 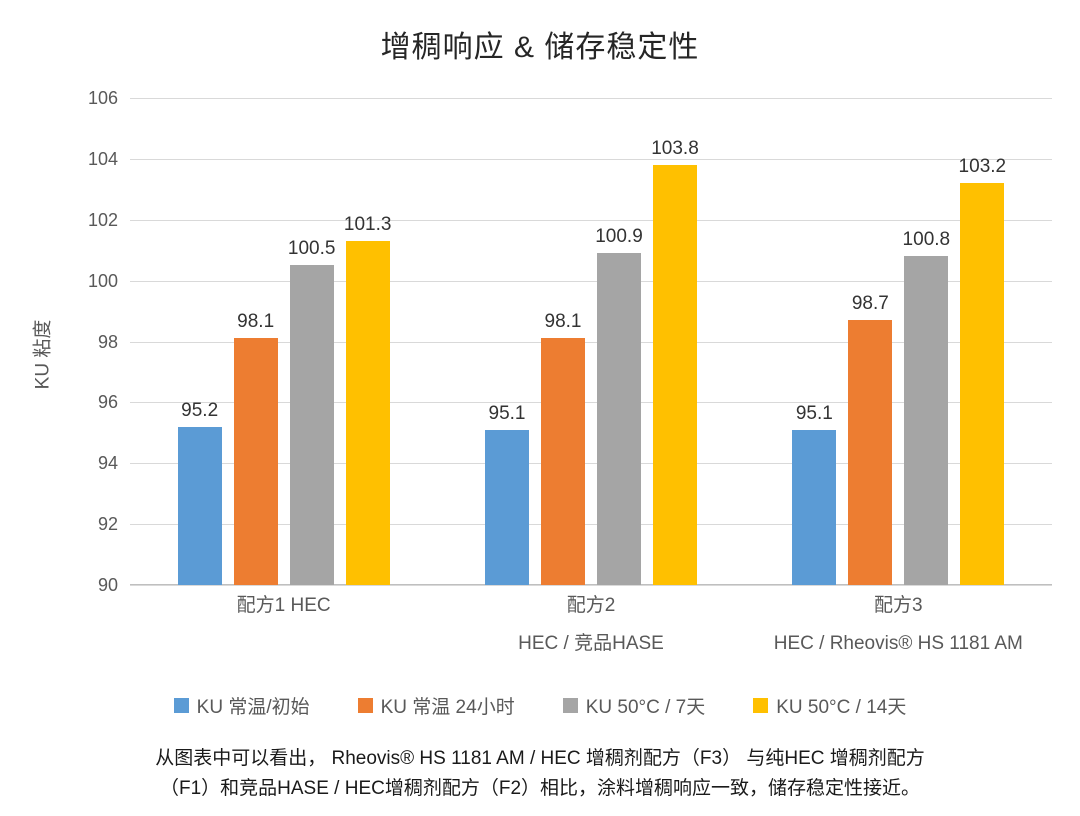 What do you see at coordinates (898, 643) in the screenshot?
I see `category-label-line2: HEC / Rheovis® HS 1181 AM` at bounding box center [898, 643].